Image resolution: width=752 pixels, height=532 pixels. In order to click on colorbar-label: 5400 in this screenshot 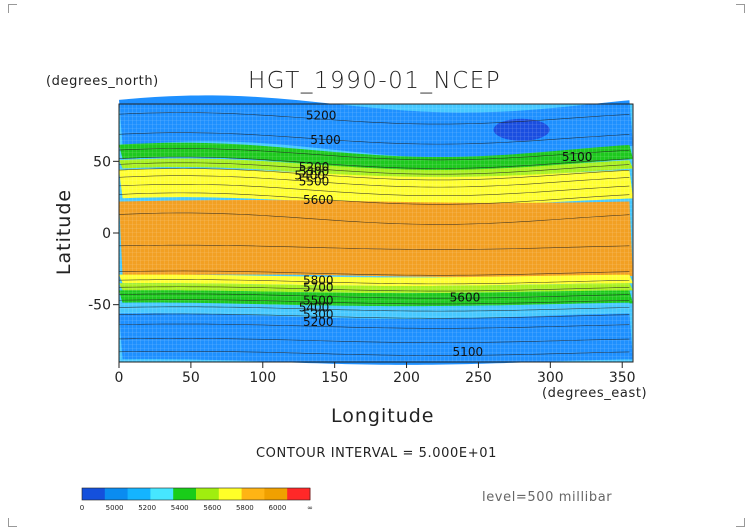, I will do `click(180, 508)`.